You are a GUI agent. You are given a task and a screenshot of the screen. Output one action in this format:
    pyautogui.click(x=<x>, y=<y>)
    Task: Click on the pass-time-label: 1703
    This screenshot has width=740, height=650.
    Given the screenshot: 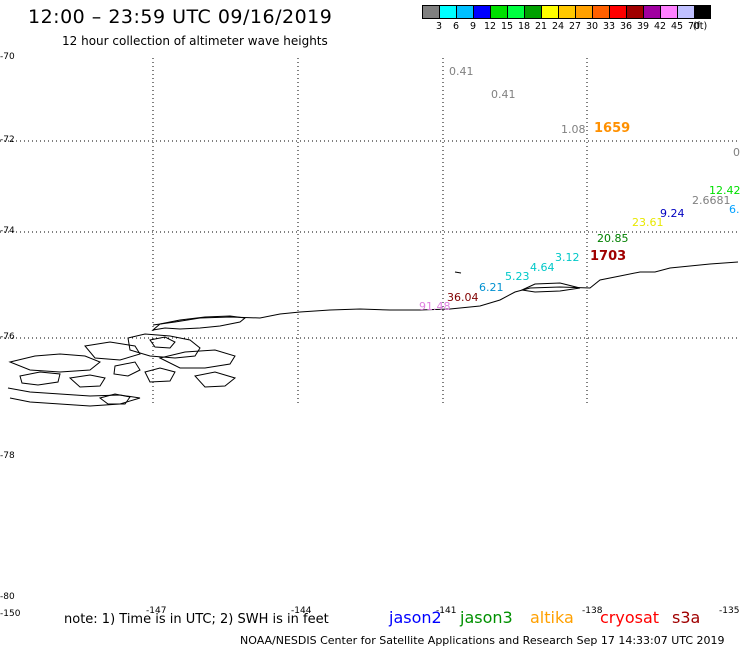 What is the action you would take?
    pyautogui.click(x=608, y=256)
    